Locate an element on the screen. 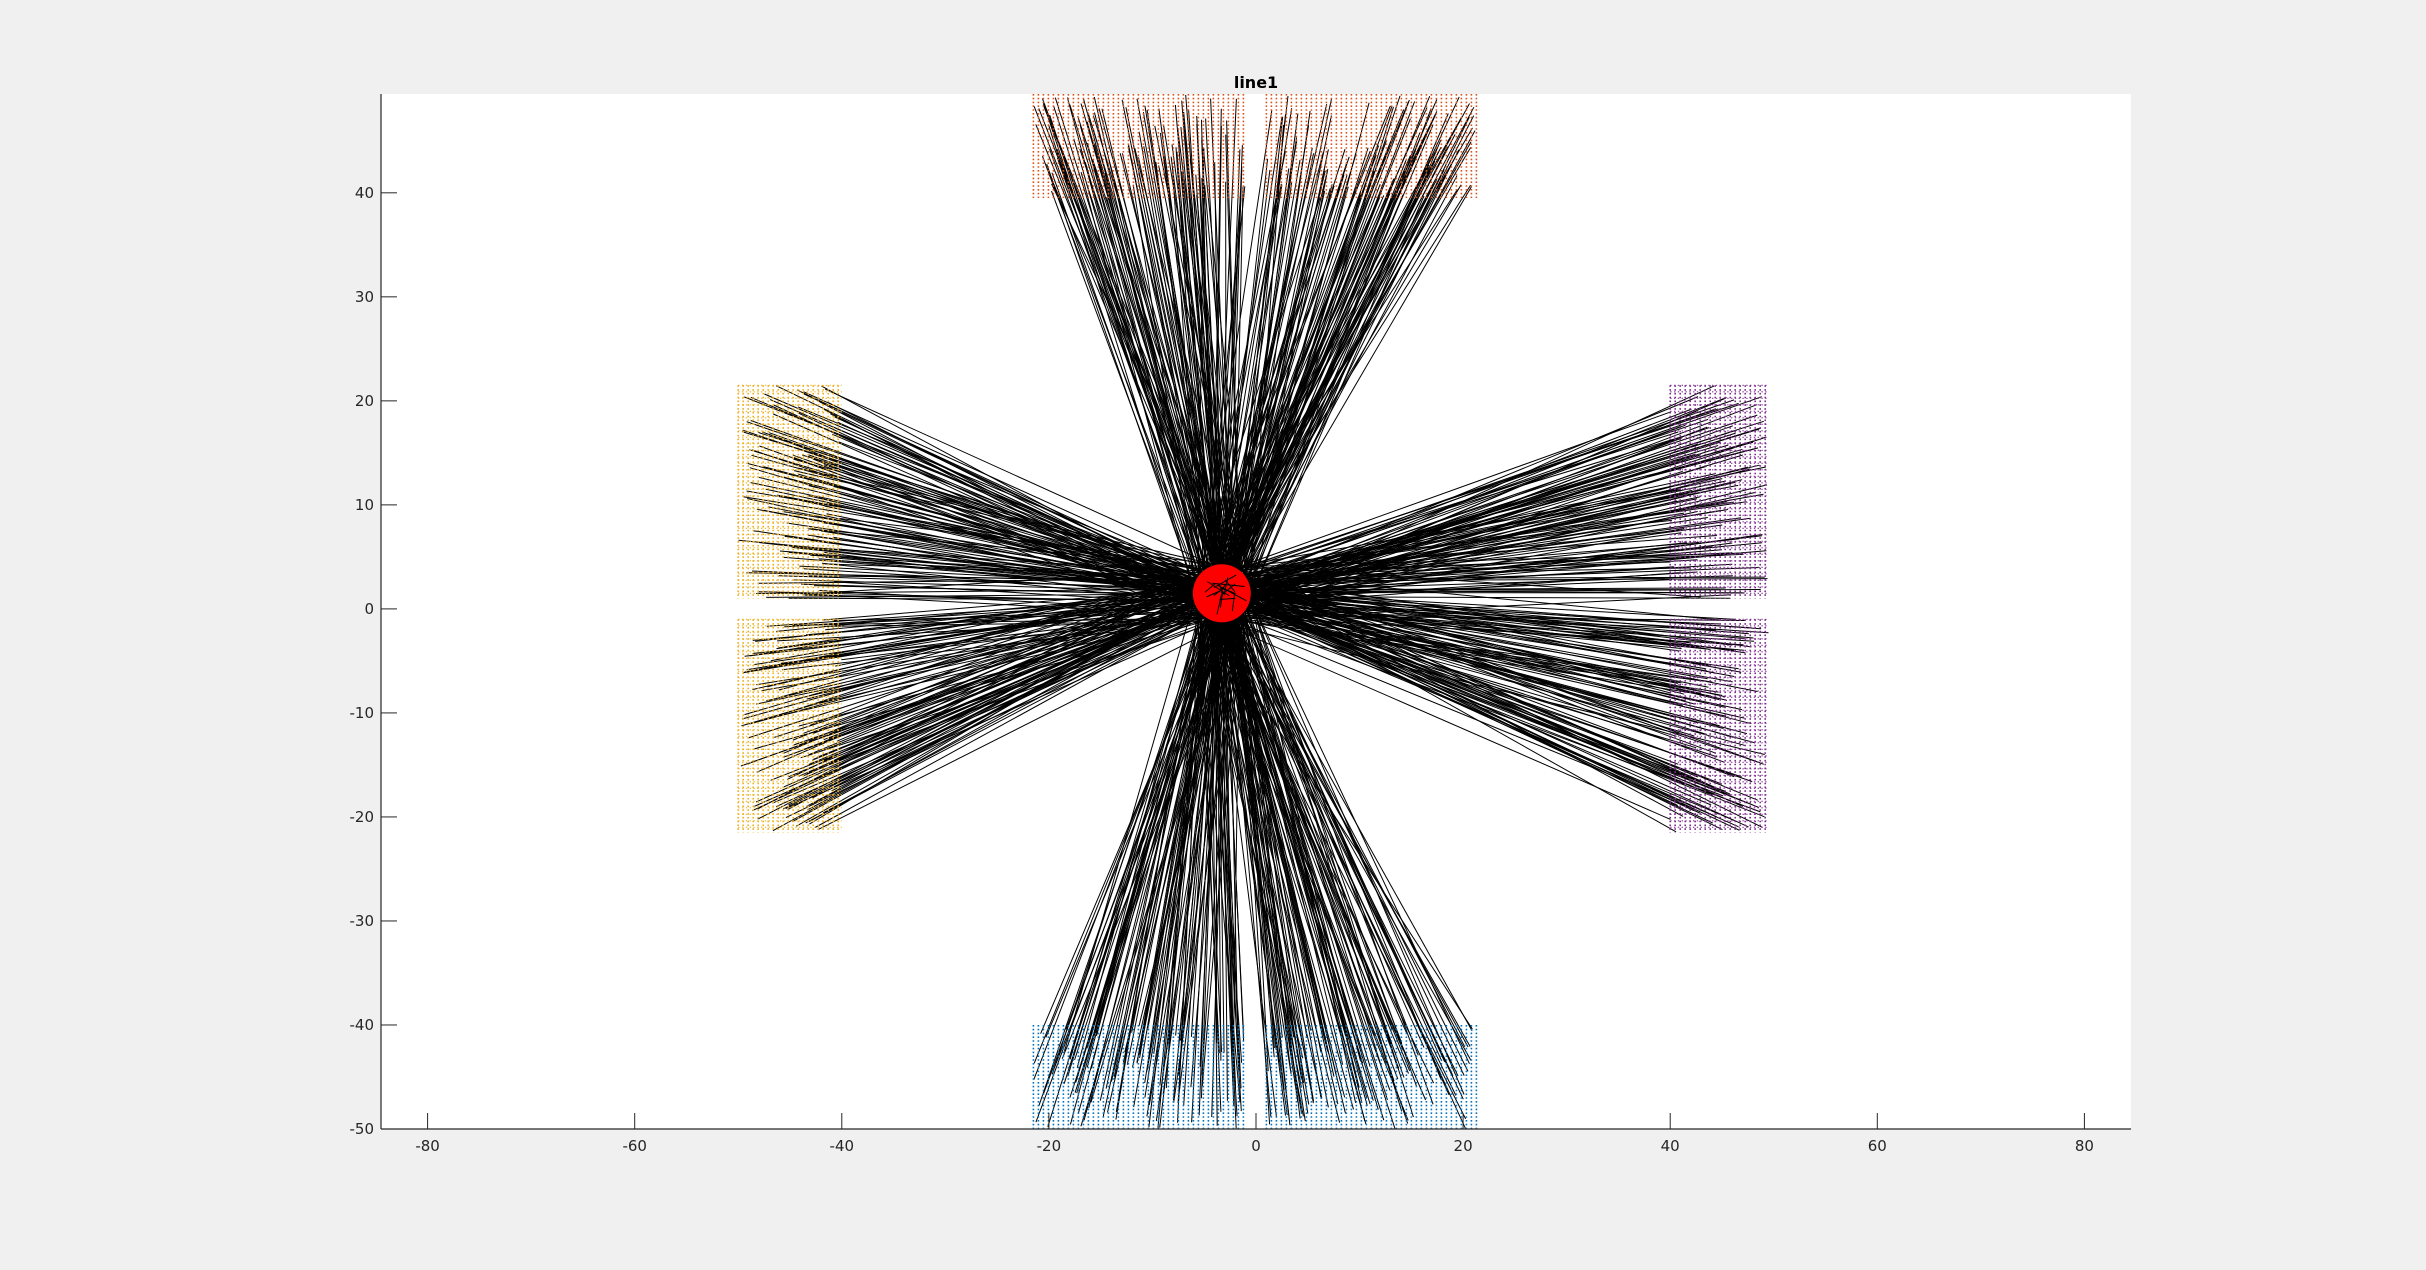  y-tick-label: 10 is located at coordinates (364, 505).